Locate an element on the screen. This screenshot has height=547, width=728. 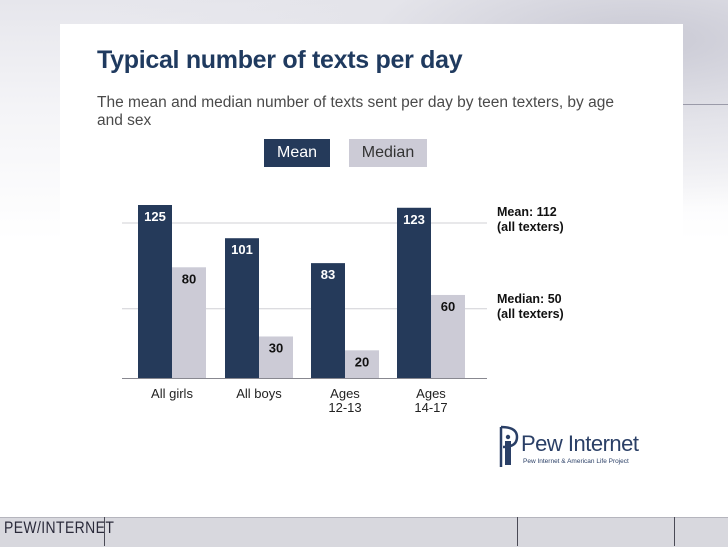
bar-value-label: 83 is located at coordinates (328, 274).